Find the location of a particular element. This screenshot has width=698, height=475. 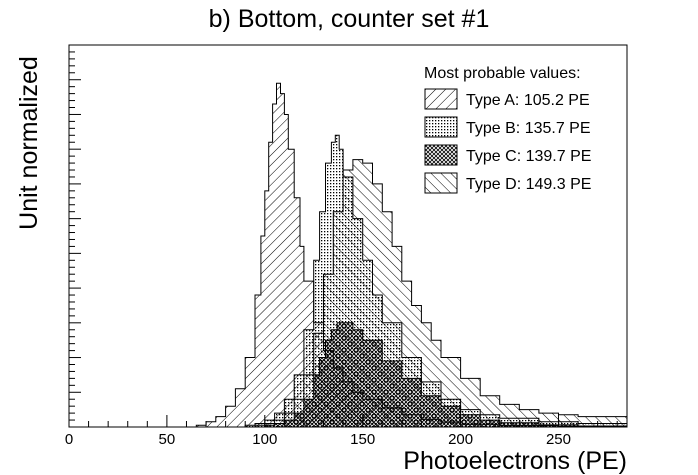

x-axis: 0 50 100 150 200 250 is located at coordinates (341, 431).